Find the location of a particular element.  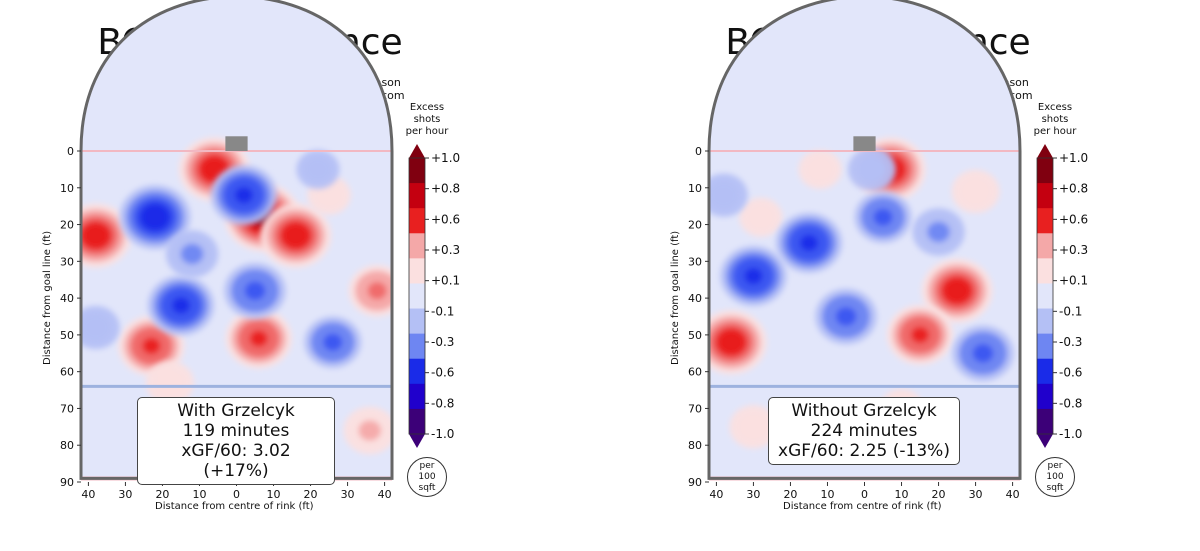

annotation-xgf: xGF/60: 3.02 (+17%) is located at coordinates (236, 461).